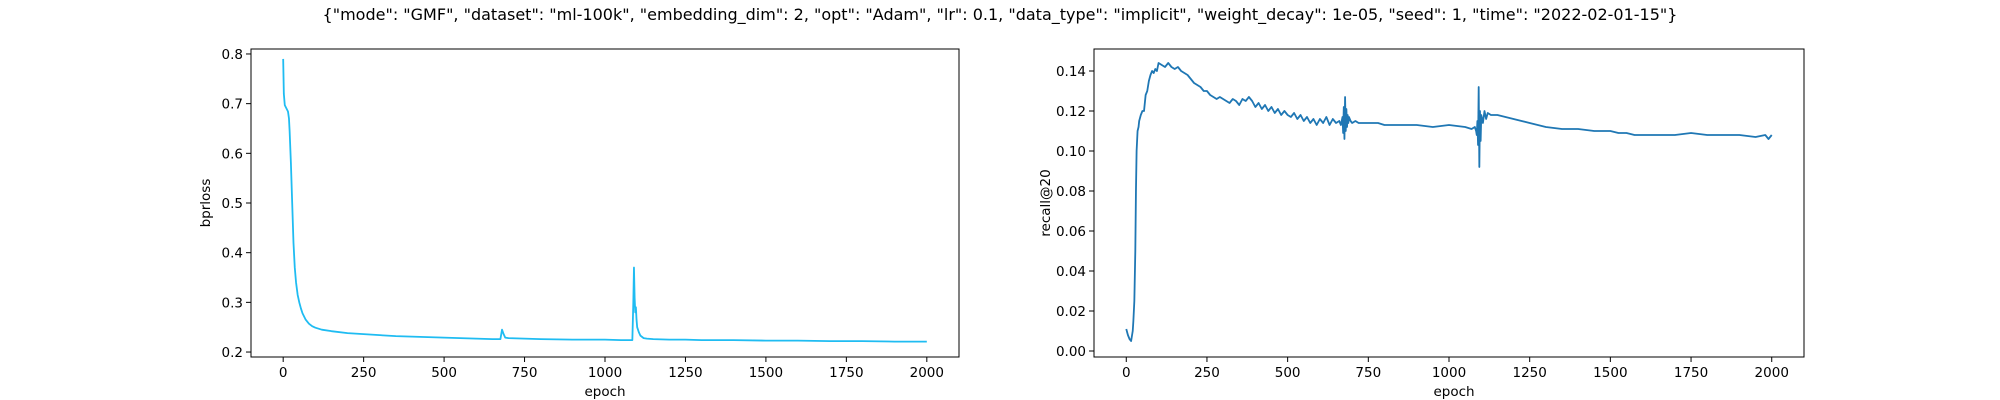  What do you see at coordinates (364, 373) in the screenshot?
I see `bprloss-xtick-label: 250` at bounding box center [364, 373].